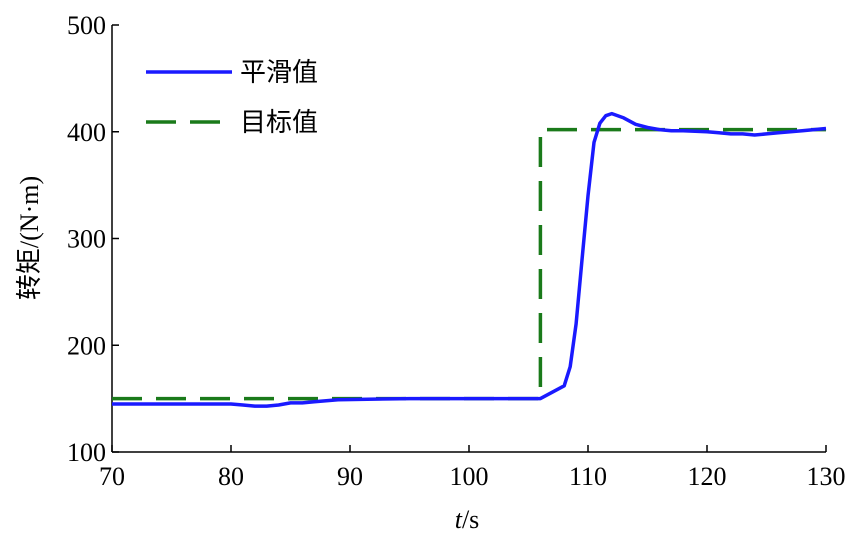  Describe the element at coordinates (86, 25) in the screenshot. I see `y-tick-label: 500` at that location.